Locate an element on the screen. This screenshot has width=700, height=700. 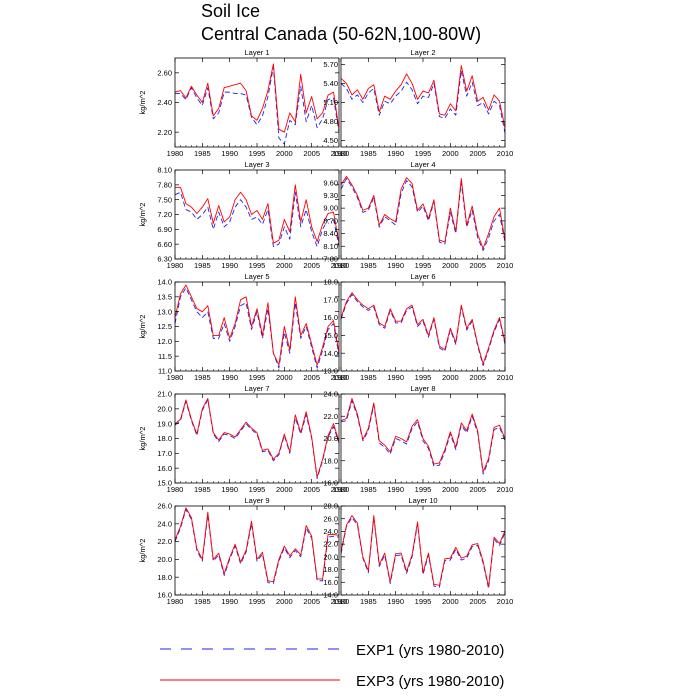
legend-label-exp3: EXP3 (yrs 1980-2010) is located at coordinates (430, 681).